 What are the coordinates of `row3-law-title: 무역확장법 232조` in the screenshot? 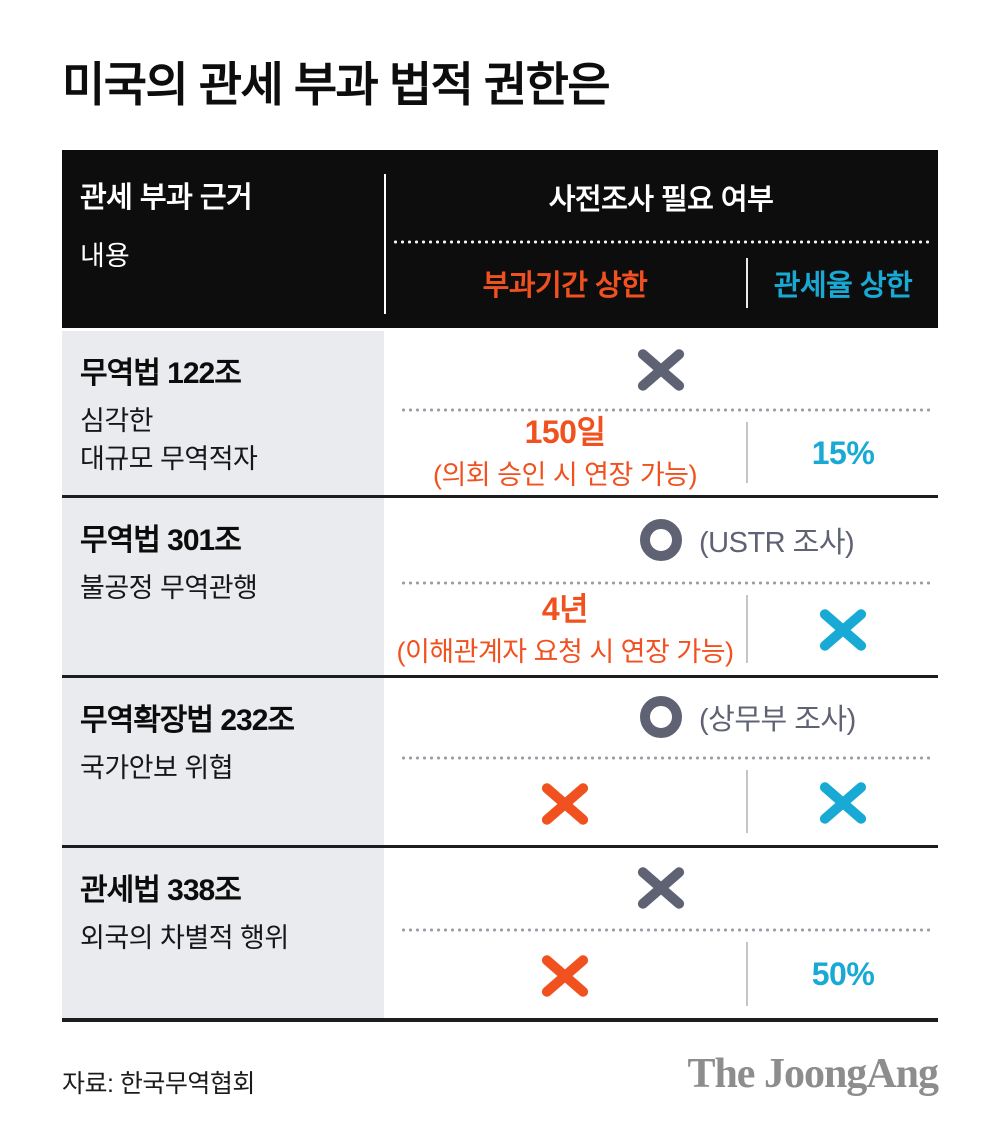 It's located at (187, 720).